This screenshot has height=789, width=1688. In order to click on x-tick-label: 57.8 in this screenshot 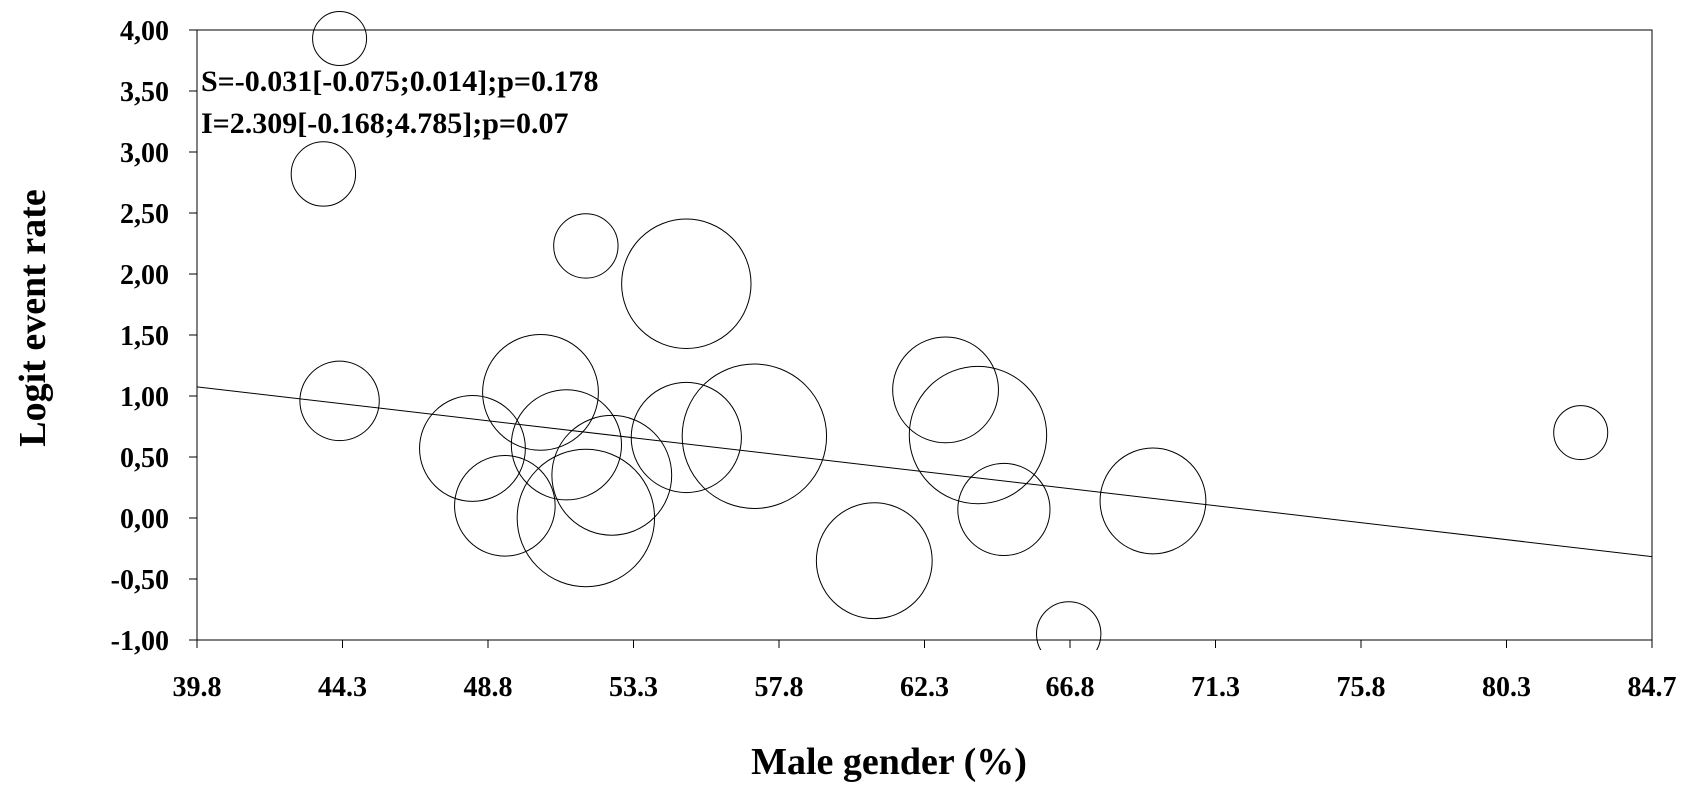, I will do `click(779, 687)`.